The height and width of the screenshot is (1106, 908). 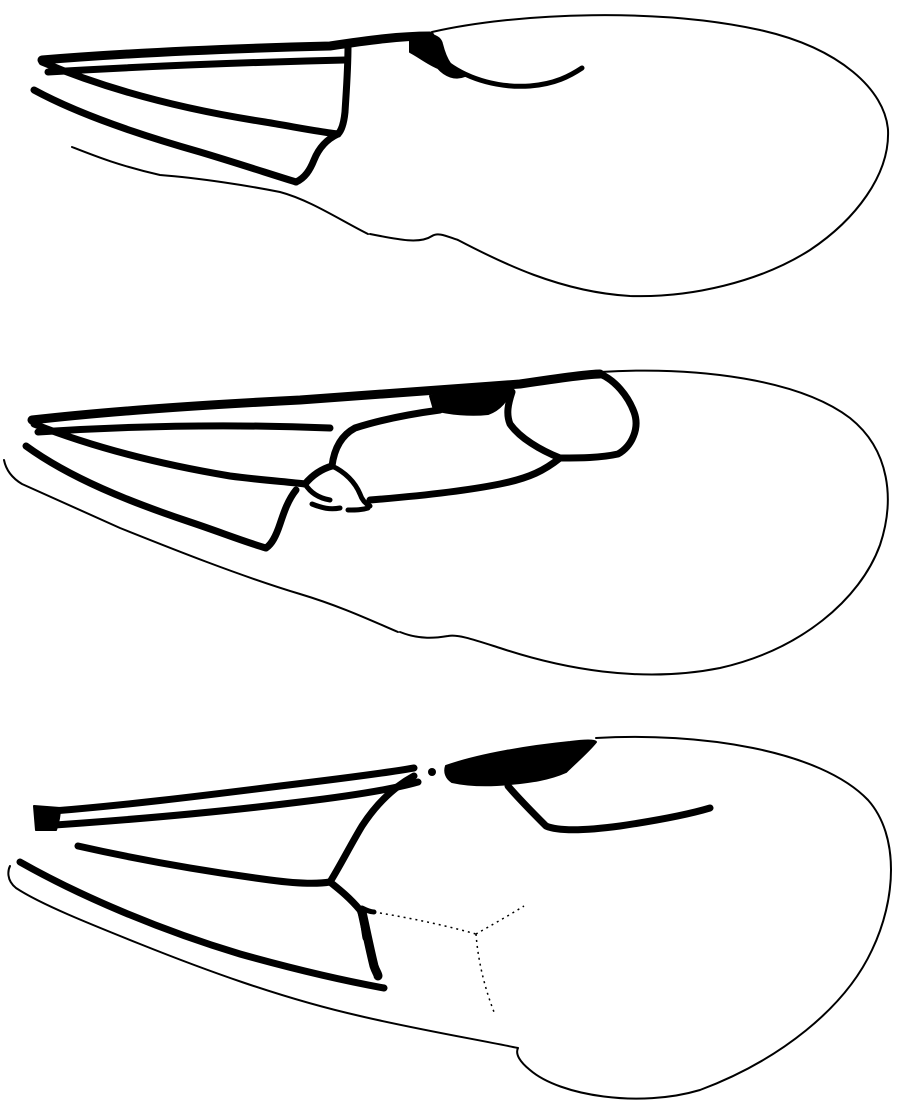 What do you see at coordinates (609, 808) in the screenshot?
I see `wing-3-radial-vein` at bounding box center [609, 808].